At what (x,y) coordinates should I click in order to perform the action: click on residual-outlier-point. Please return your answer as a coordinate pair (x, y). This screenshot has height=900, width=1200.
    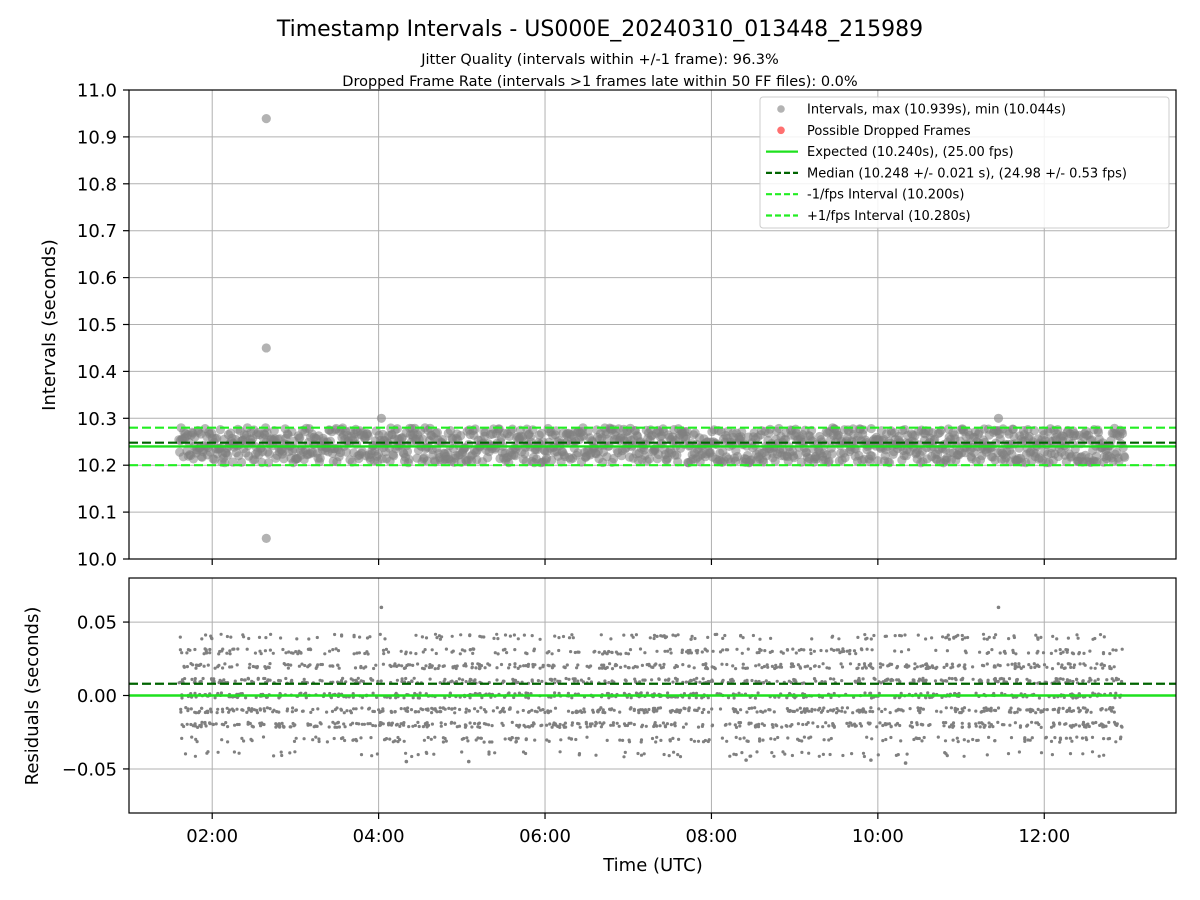
    Looking at the image, I should click on (871, 760).